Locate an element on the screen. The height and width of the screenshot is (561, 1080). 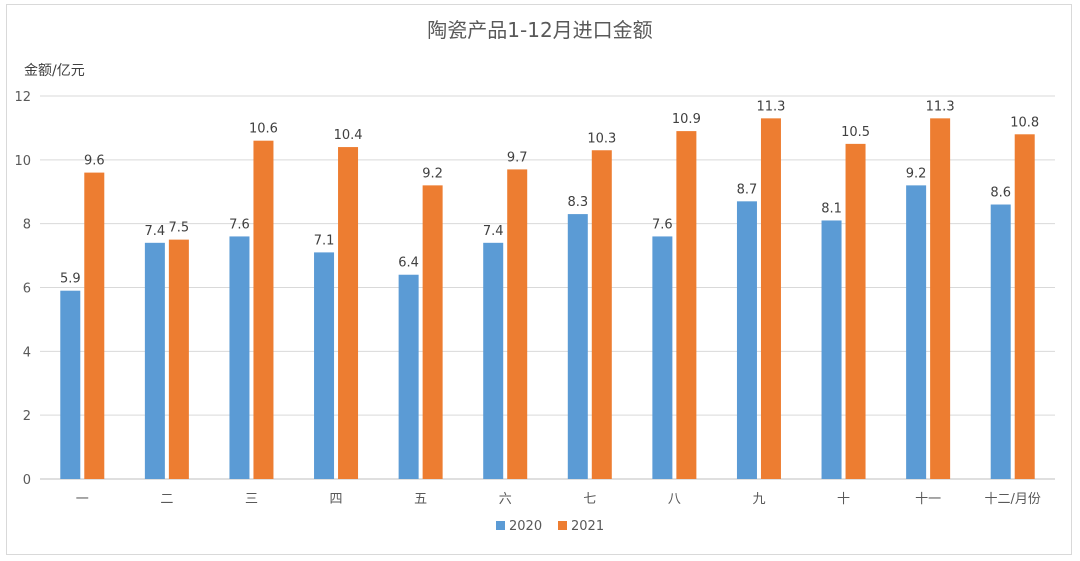
x-tick-label: 十二/月份 is located at coordinates (1013, 499).